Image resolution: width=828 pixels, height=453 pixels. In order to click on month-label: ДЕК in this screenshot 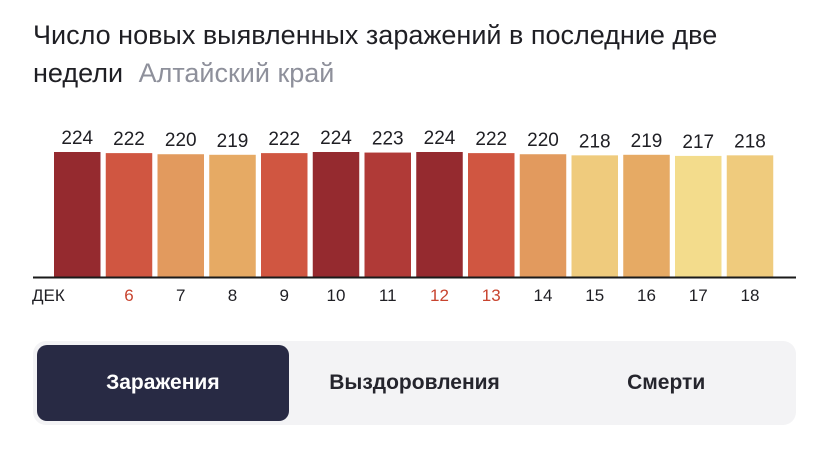, I will do `click(48, 295)`.